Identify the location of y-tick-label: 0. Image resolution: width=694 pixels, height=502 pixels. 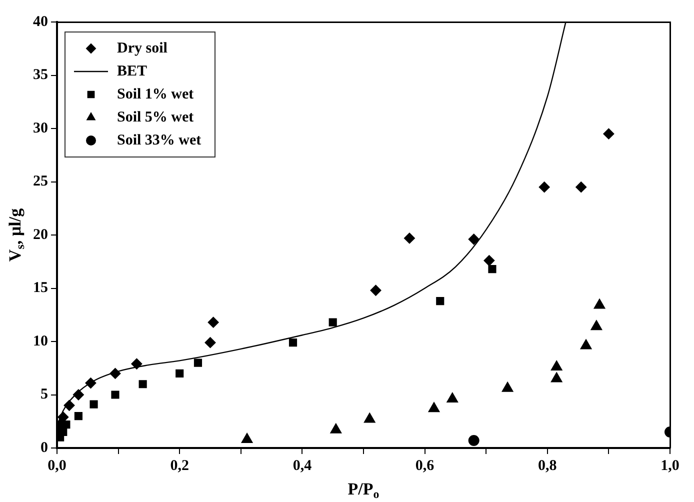
(44, 448).